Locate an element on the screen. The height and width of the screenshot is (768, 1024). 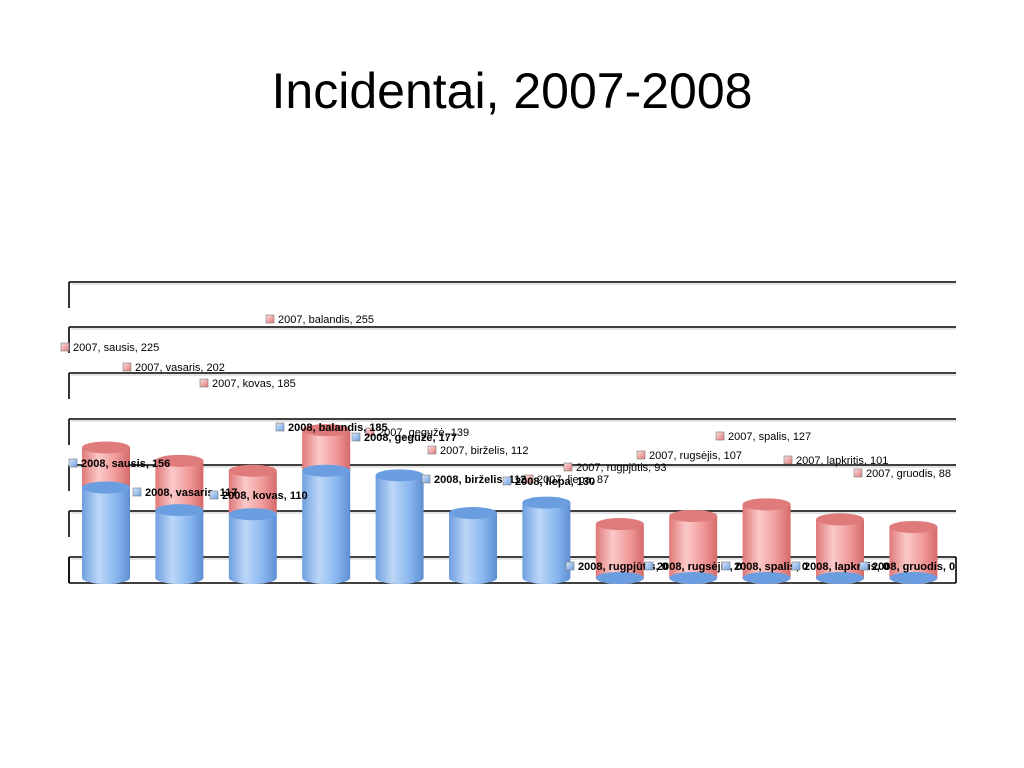
data-label: 2007, spalis, 127 is located at coordinates (763, 437).